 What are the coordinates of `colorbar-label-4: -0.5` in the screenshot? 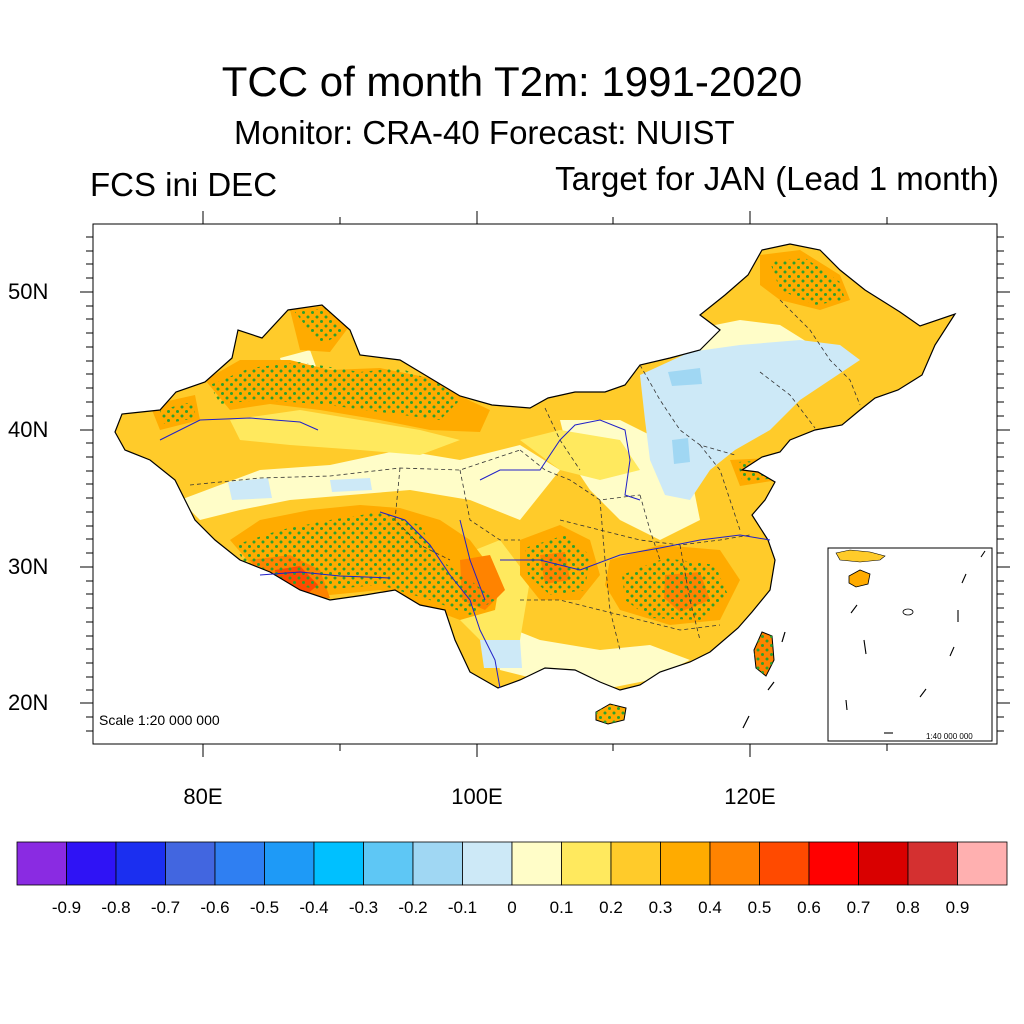 It's located at (264, 907).